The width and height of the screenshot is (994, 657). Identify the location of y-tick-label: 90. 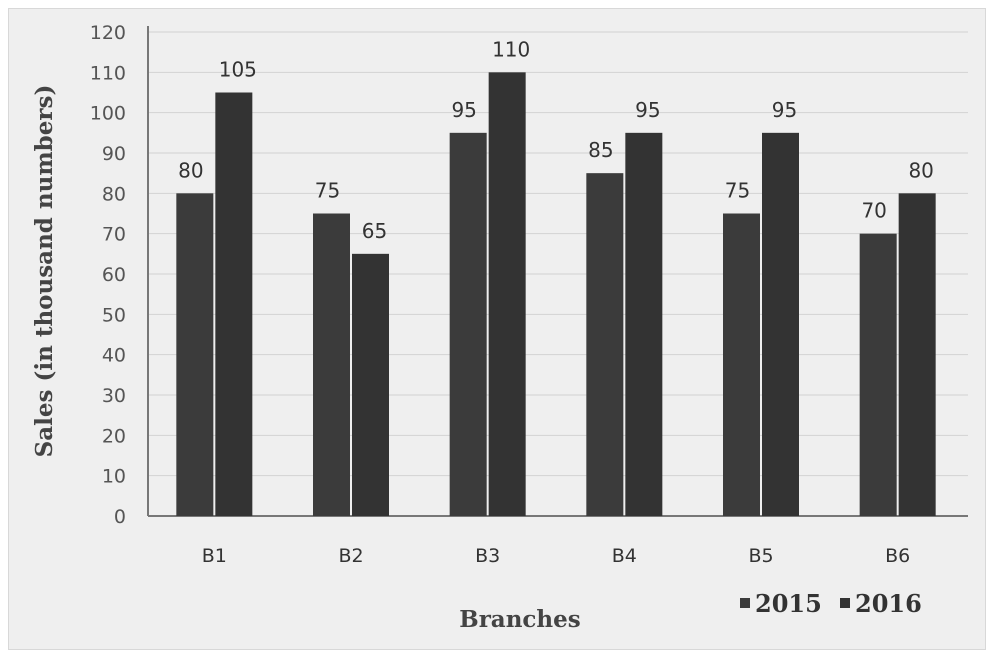
(114, 154).